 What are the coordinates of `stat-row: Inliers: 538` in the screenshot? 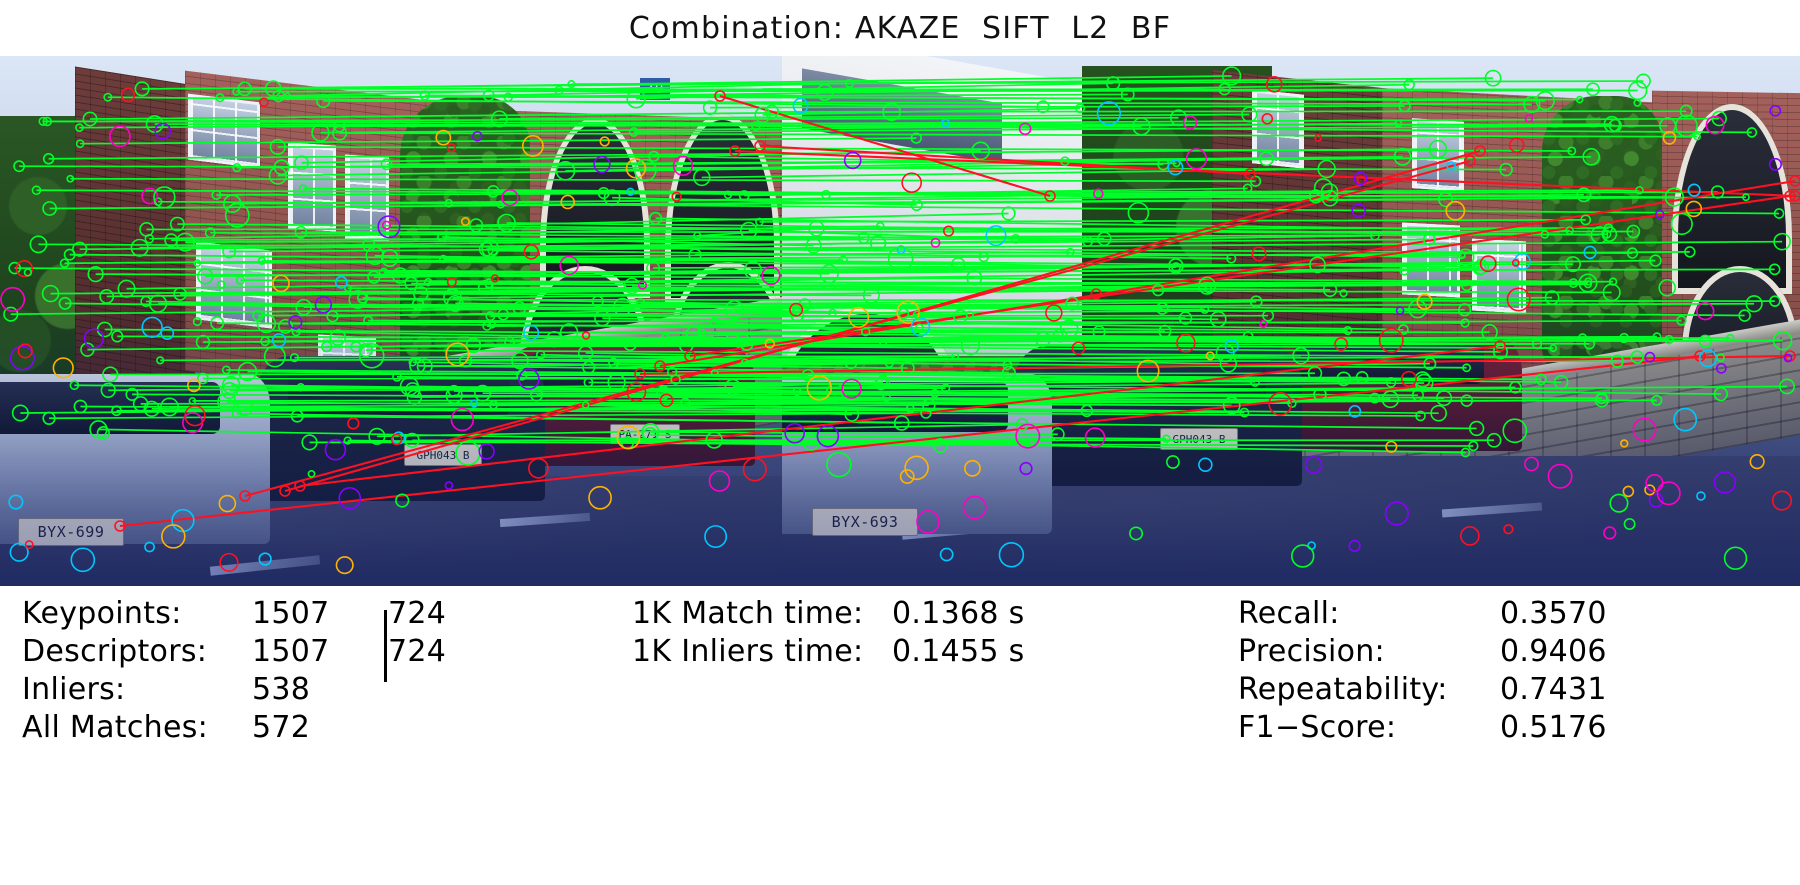 It's located at (264, 691).